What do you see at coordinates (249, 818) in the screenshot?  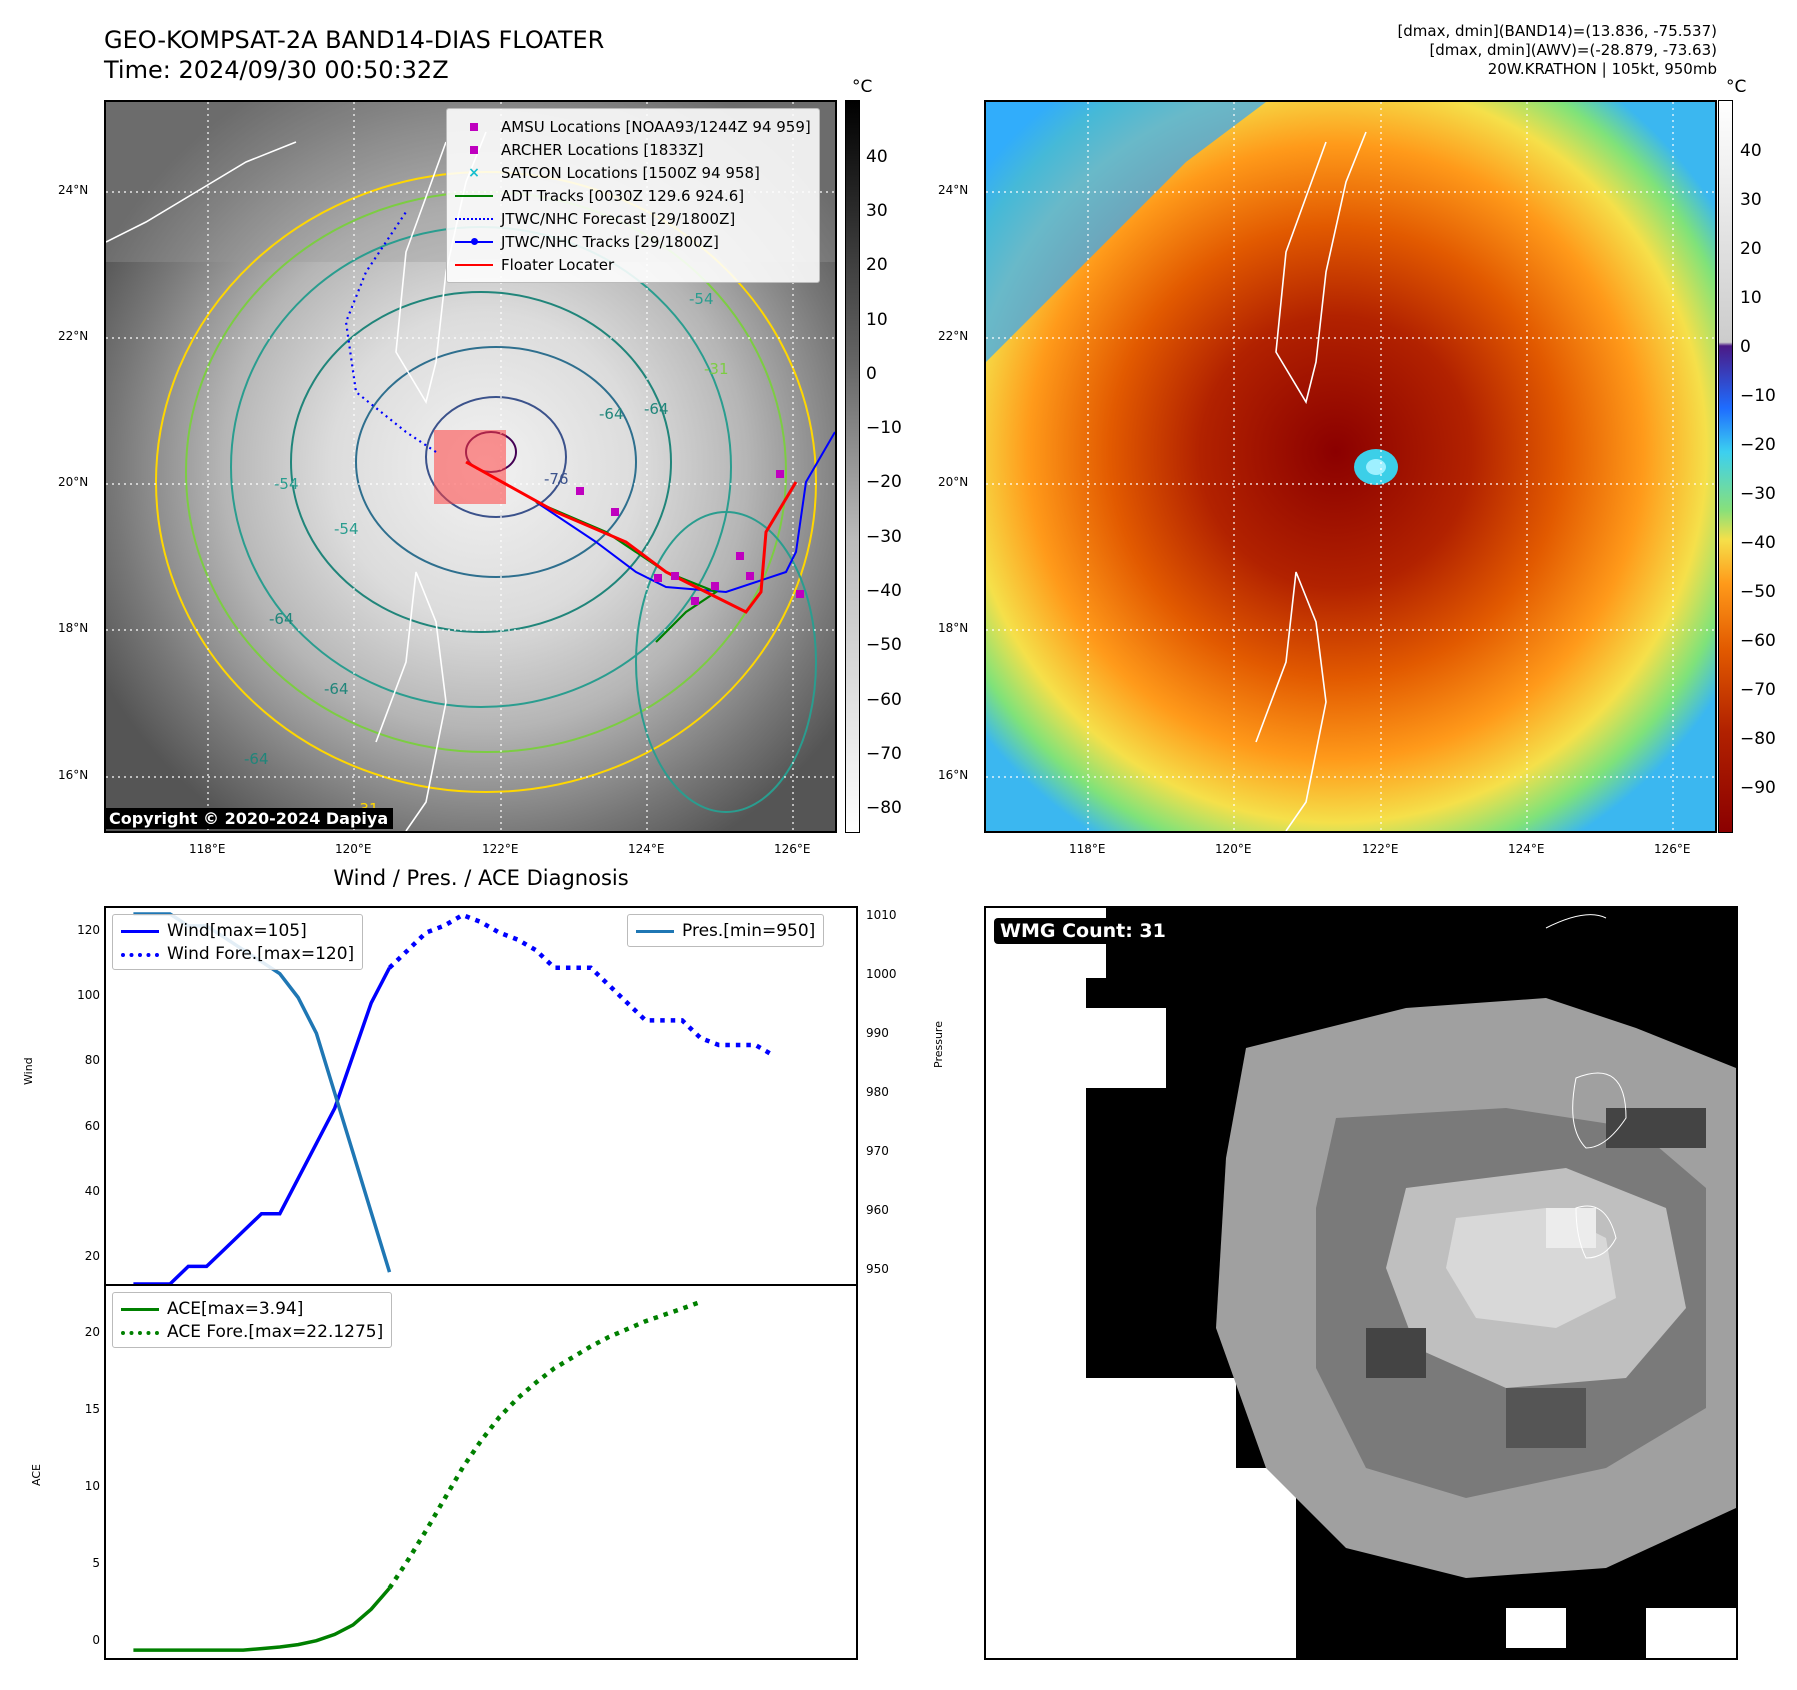 I see `copyright-label: Copyright © 2020-2024 Dapiya` at bounding box center [249, 818].